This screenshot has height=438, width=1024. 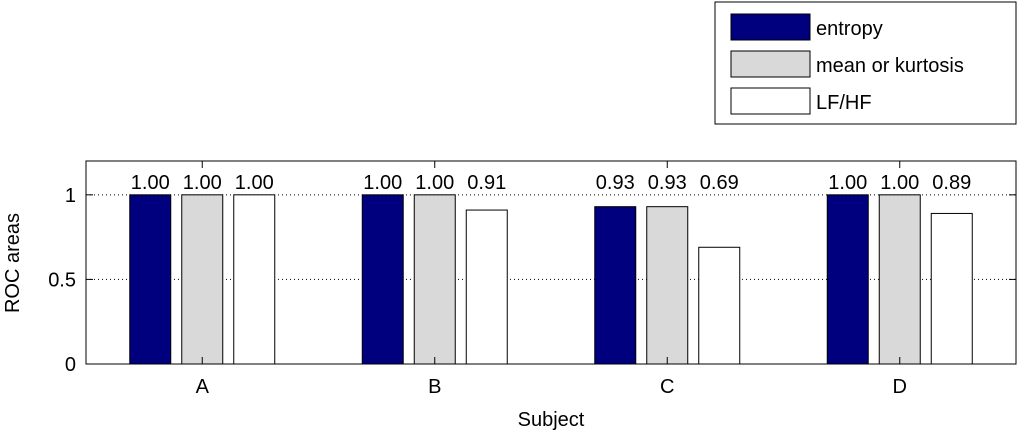 What do you see at coordinates (900, 387) in the screenshot?
I see `x-tick-label: D` at bounding box center [900, 387].